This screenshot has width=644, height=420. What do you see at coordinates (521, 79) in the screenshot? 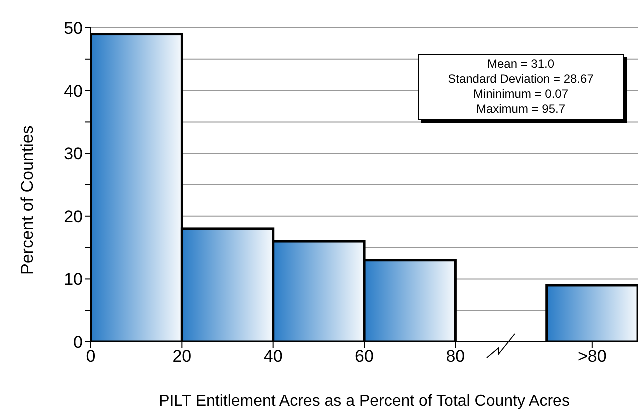
I see `annotation: Standard Deviation = 28.67` at bounding box center [521, 79].